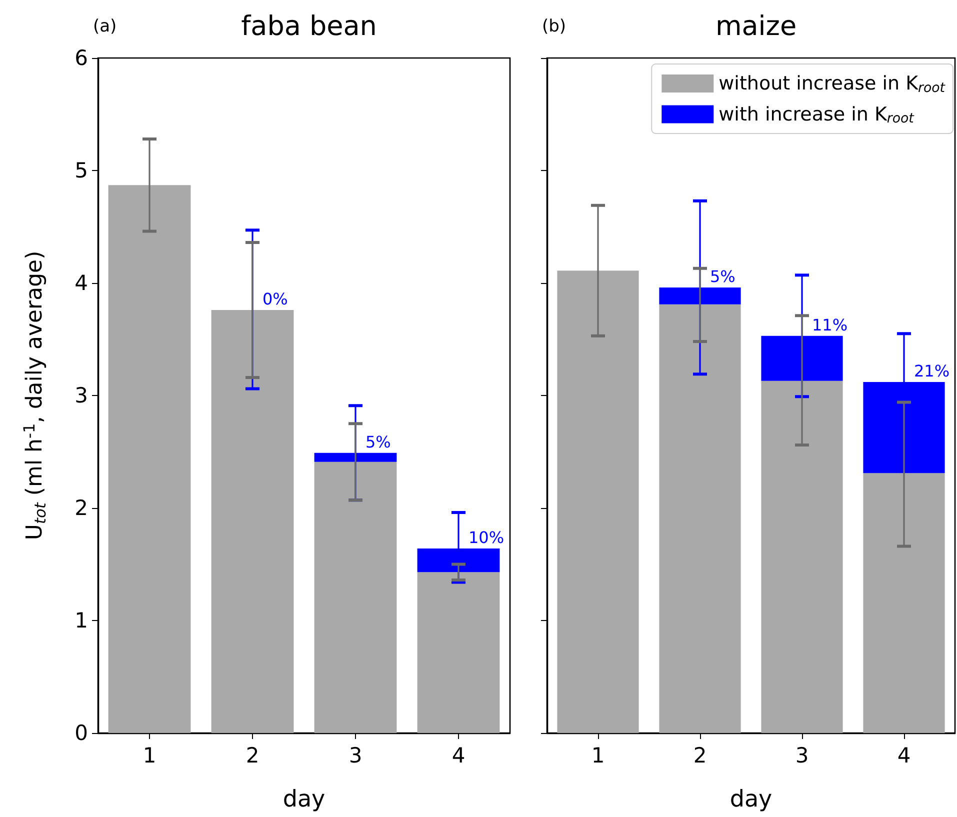 The width and height of the screenshot is (957, 817). Describe the element at coordinates (932, 371) in the screenshot. I see `annotation: 21%` at that location.